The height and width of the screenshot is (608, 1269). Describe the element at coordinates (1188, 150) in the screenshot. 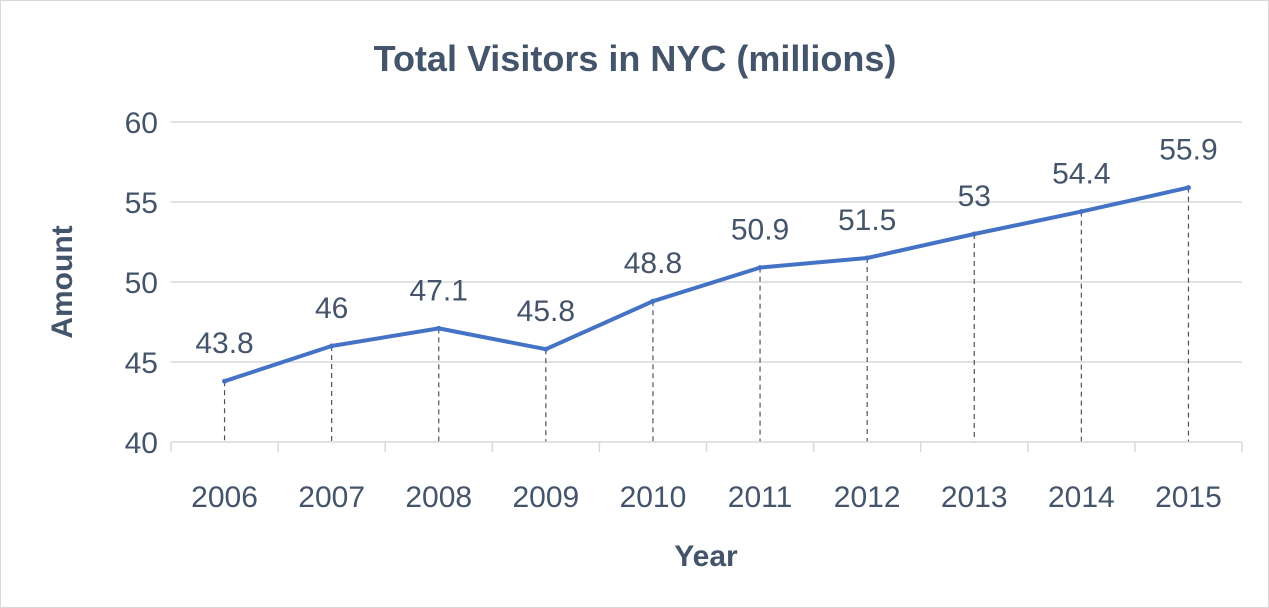

I see `data-label: 55.9` at that location.